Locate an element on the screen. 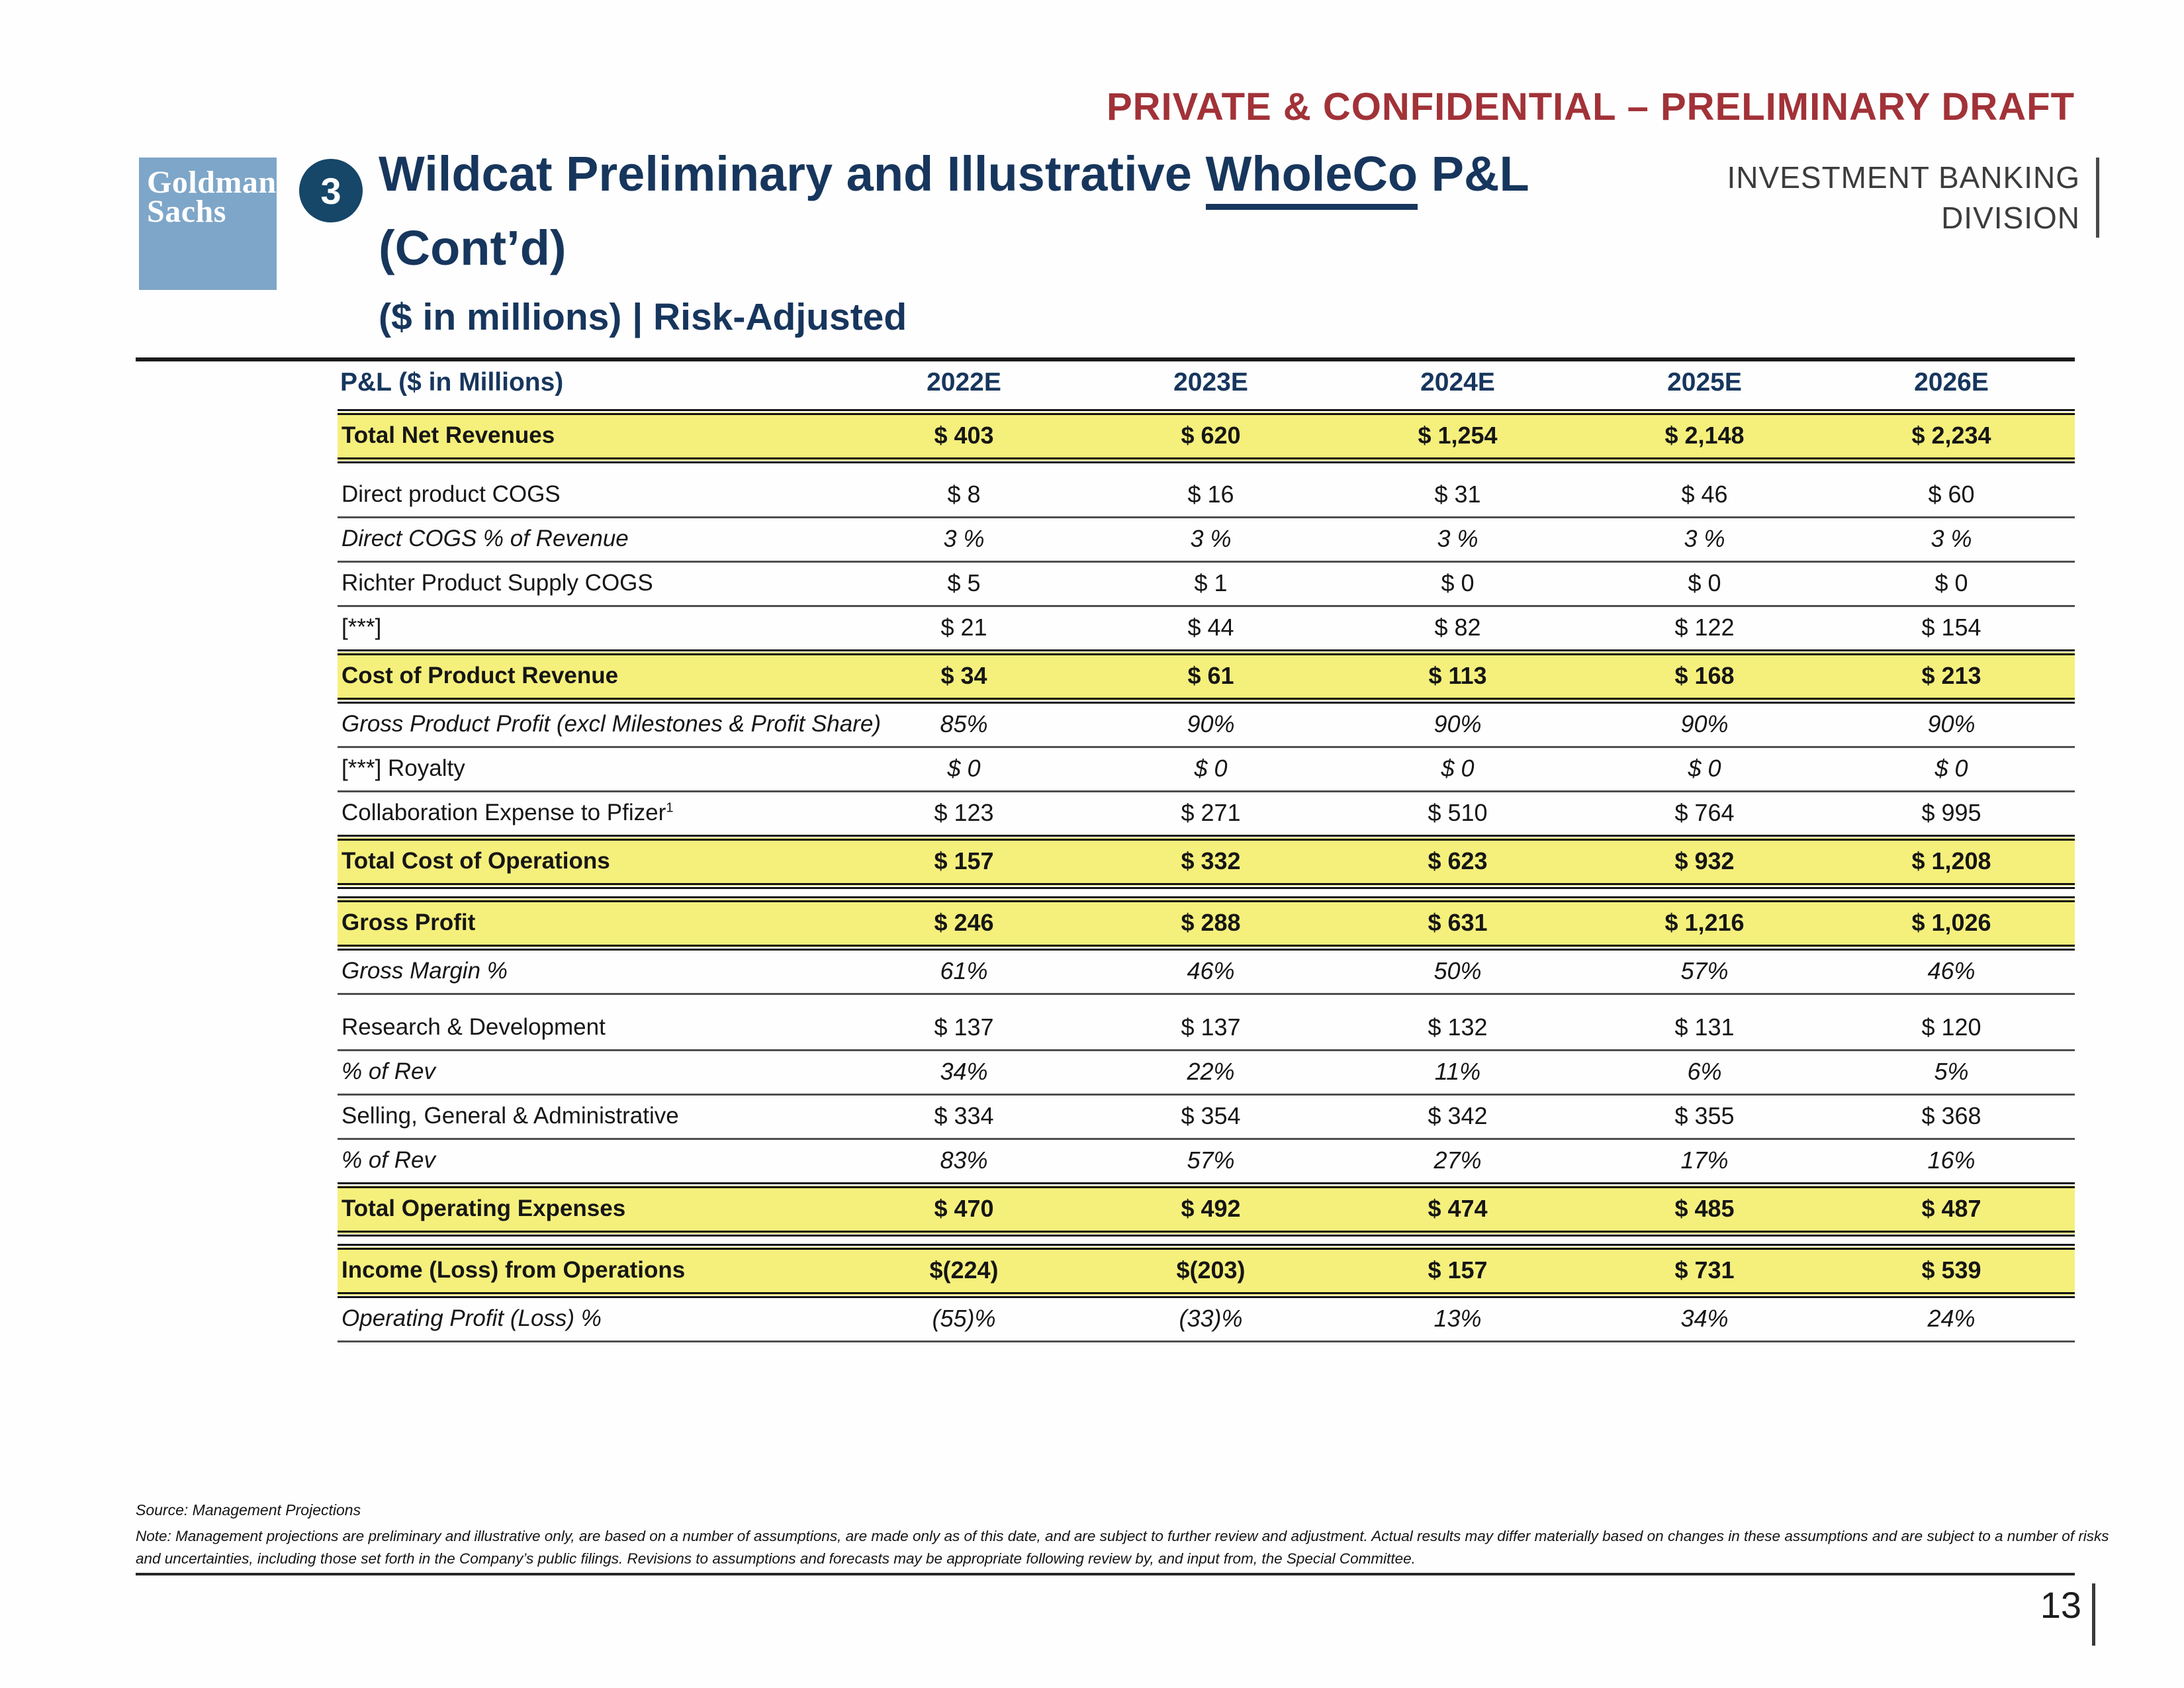  cell-value: $ 403 is located at coordinates (964, 436).